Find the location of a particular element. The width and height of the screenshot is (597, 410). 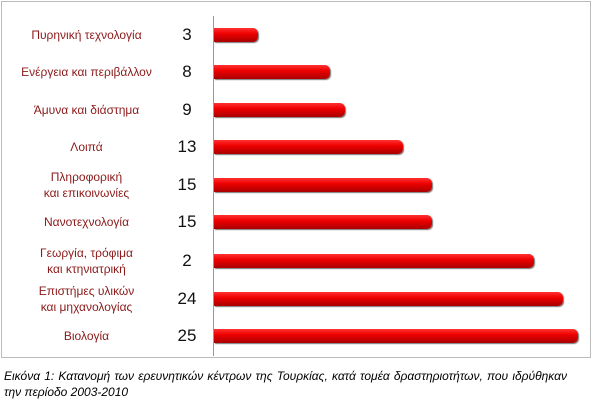

value-label: 24 is located at coordinates (187, 298).